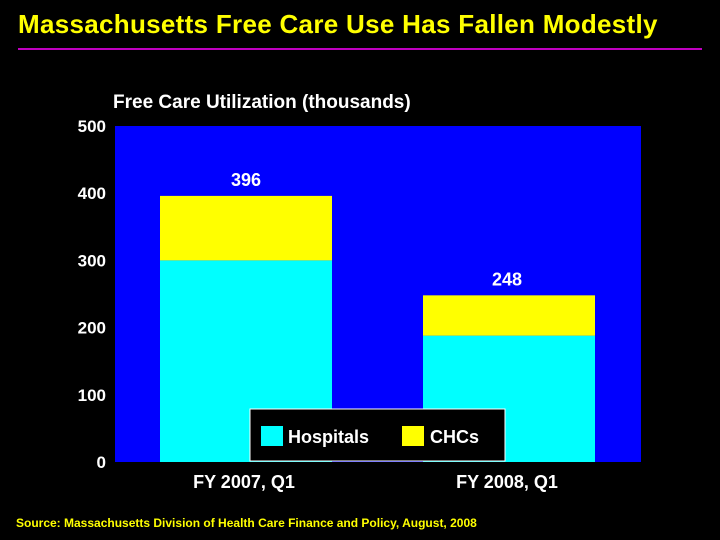 The height and width of the screenshot is (540, 720). What do you see at coordinates (360, 49) in the screenshot?
I see `title-divider` at bounding box center [360, 49].